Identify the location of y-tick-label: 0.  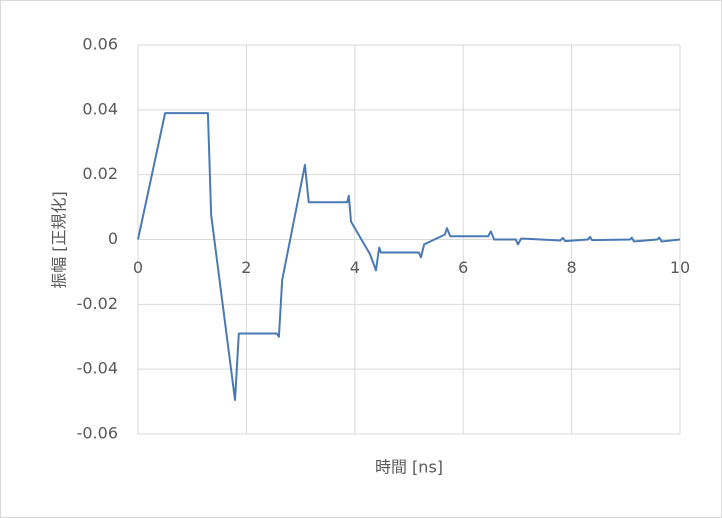
(113, 238).